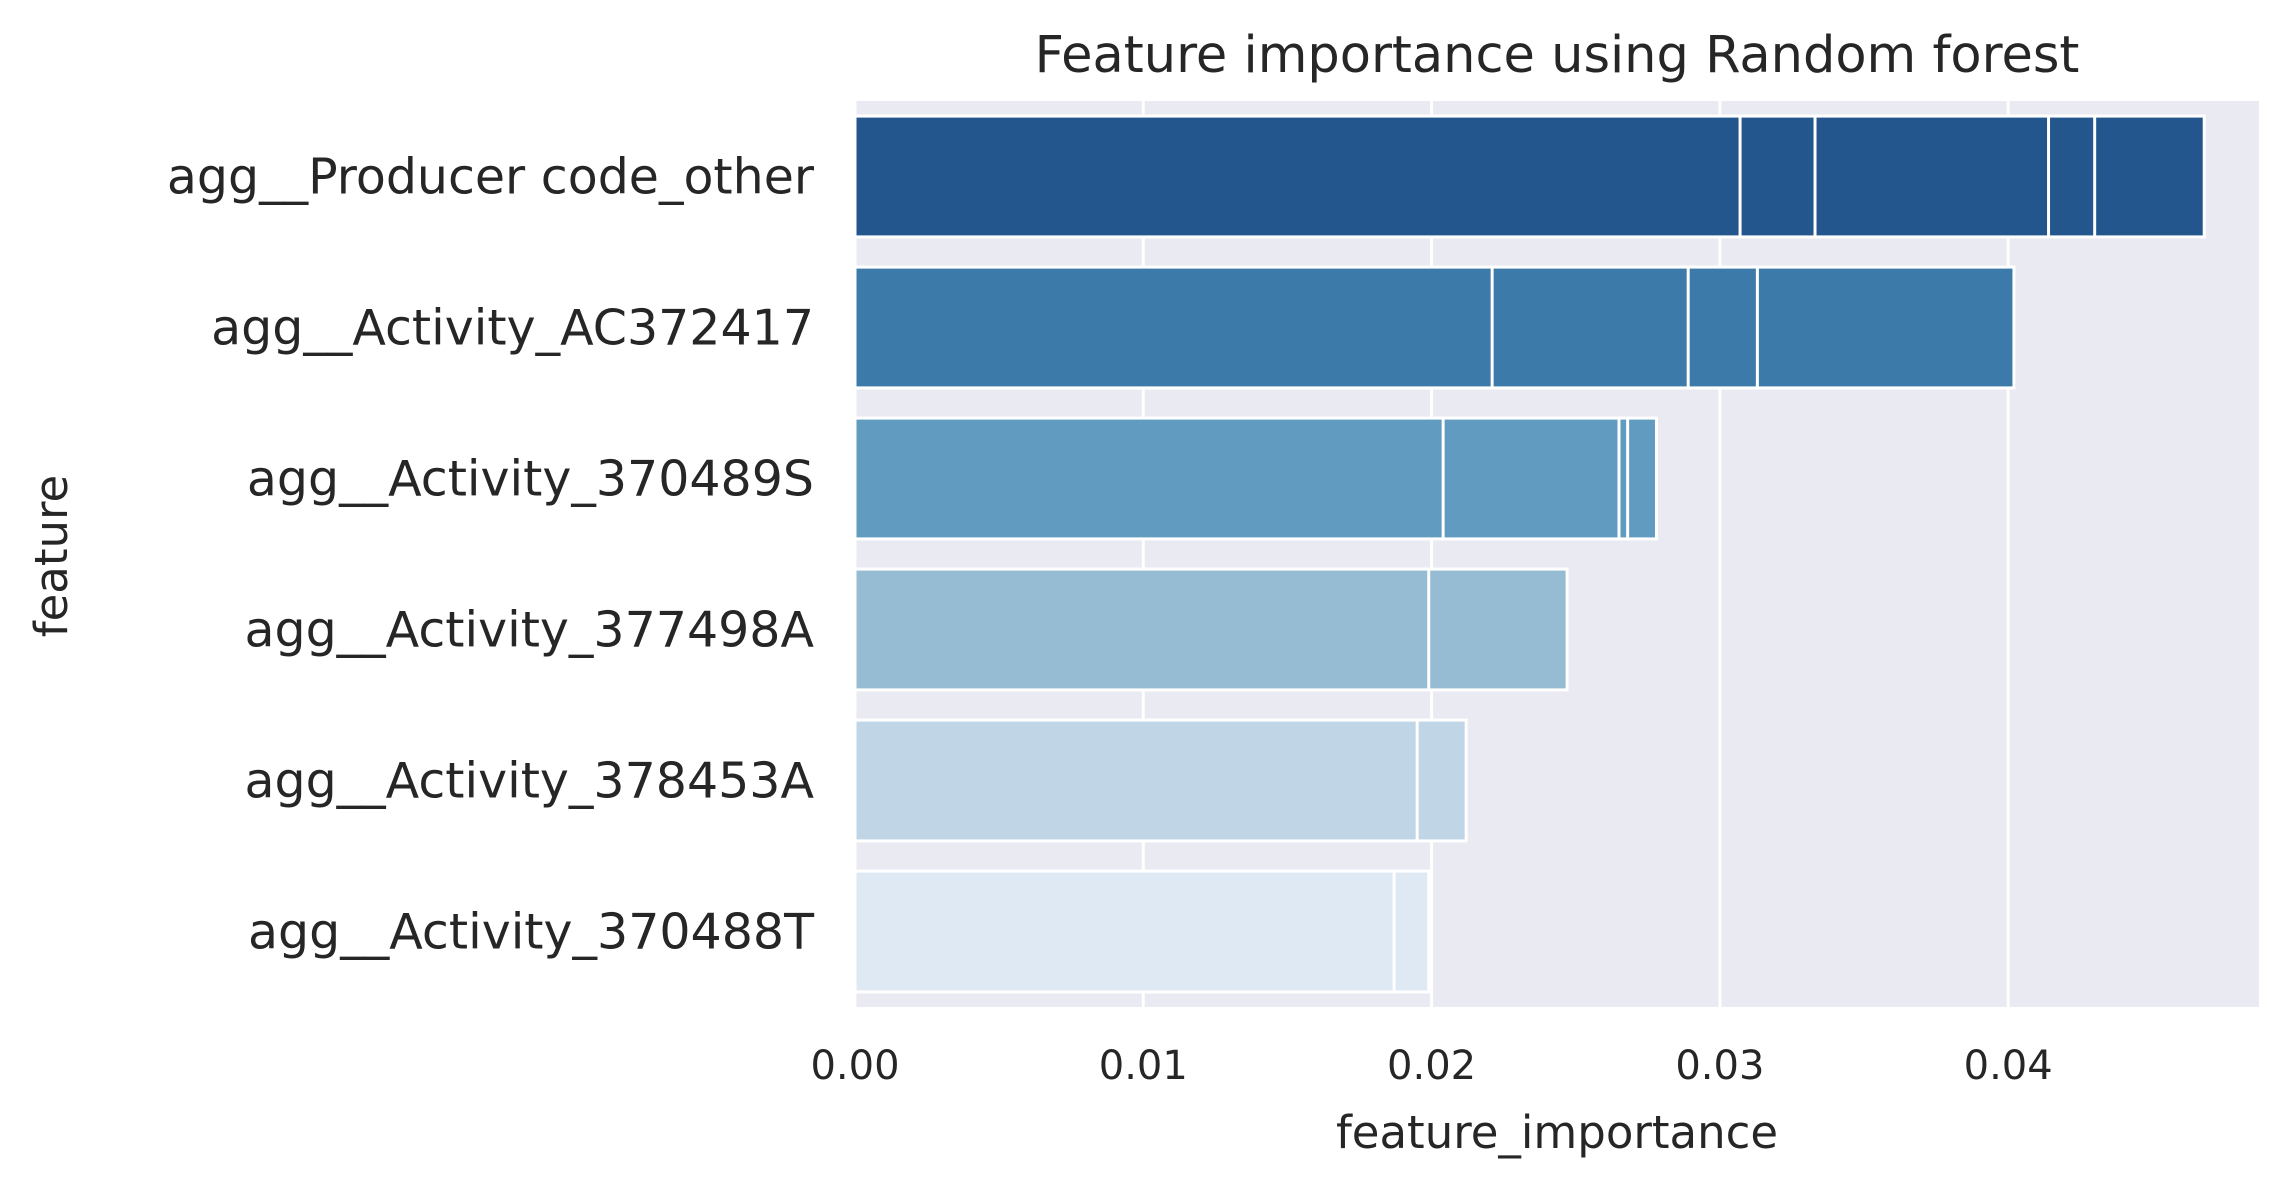 The height and width of the screenshot is (1187, 2276). Describe the element at coordinates (1719, 1066) in the screenshot. I see `x-tick-label: 0.03` at that location.